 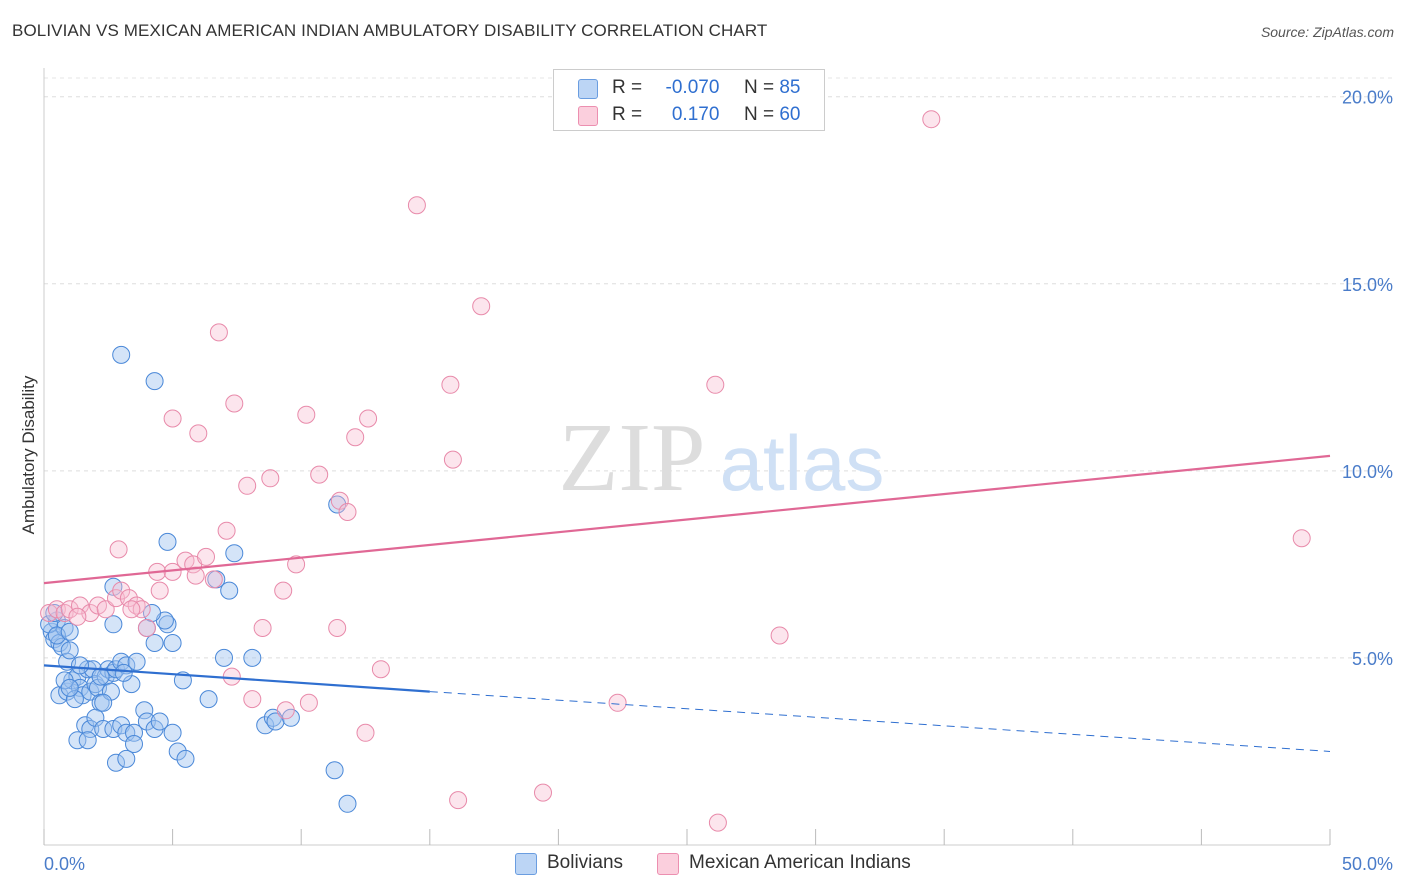 What do you see at coordinates (632, 458) in the screenshot?
I see `watermark-zip: ZIP` at bounding box center [632, 458].